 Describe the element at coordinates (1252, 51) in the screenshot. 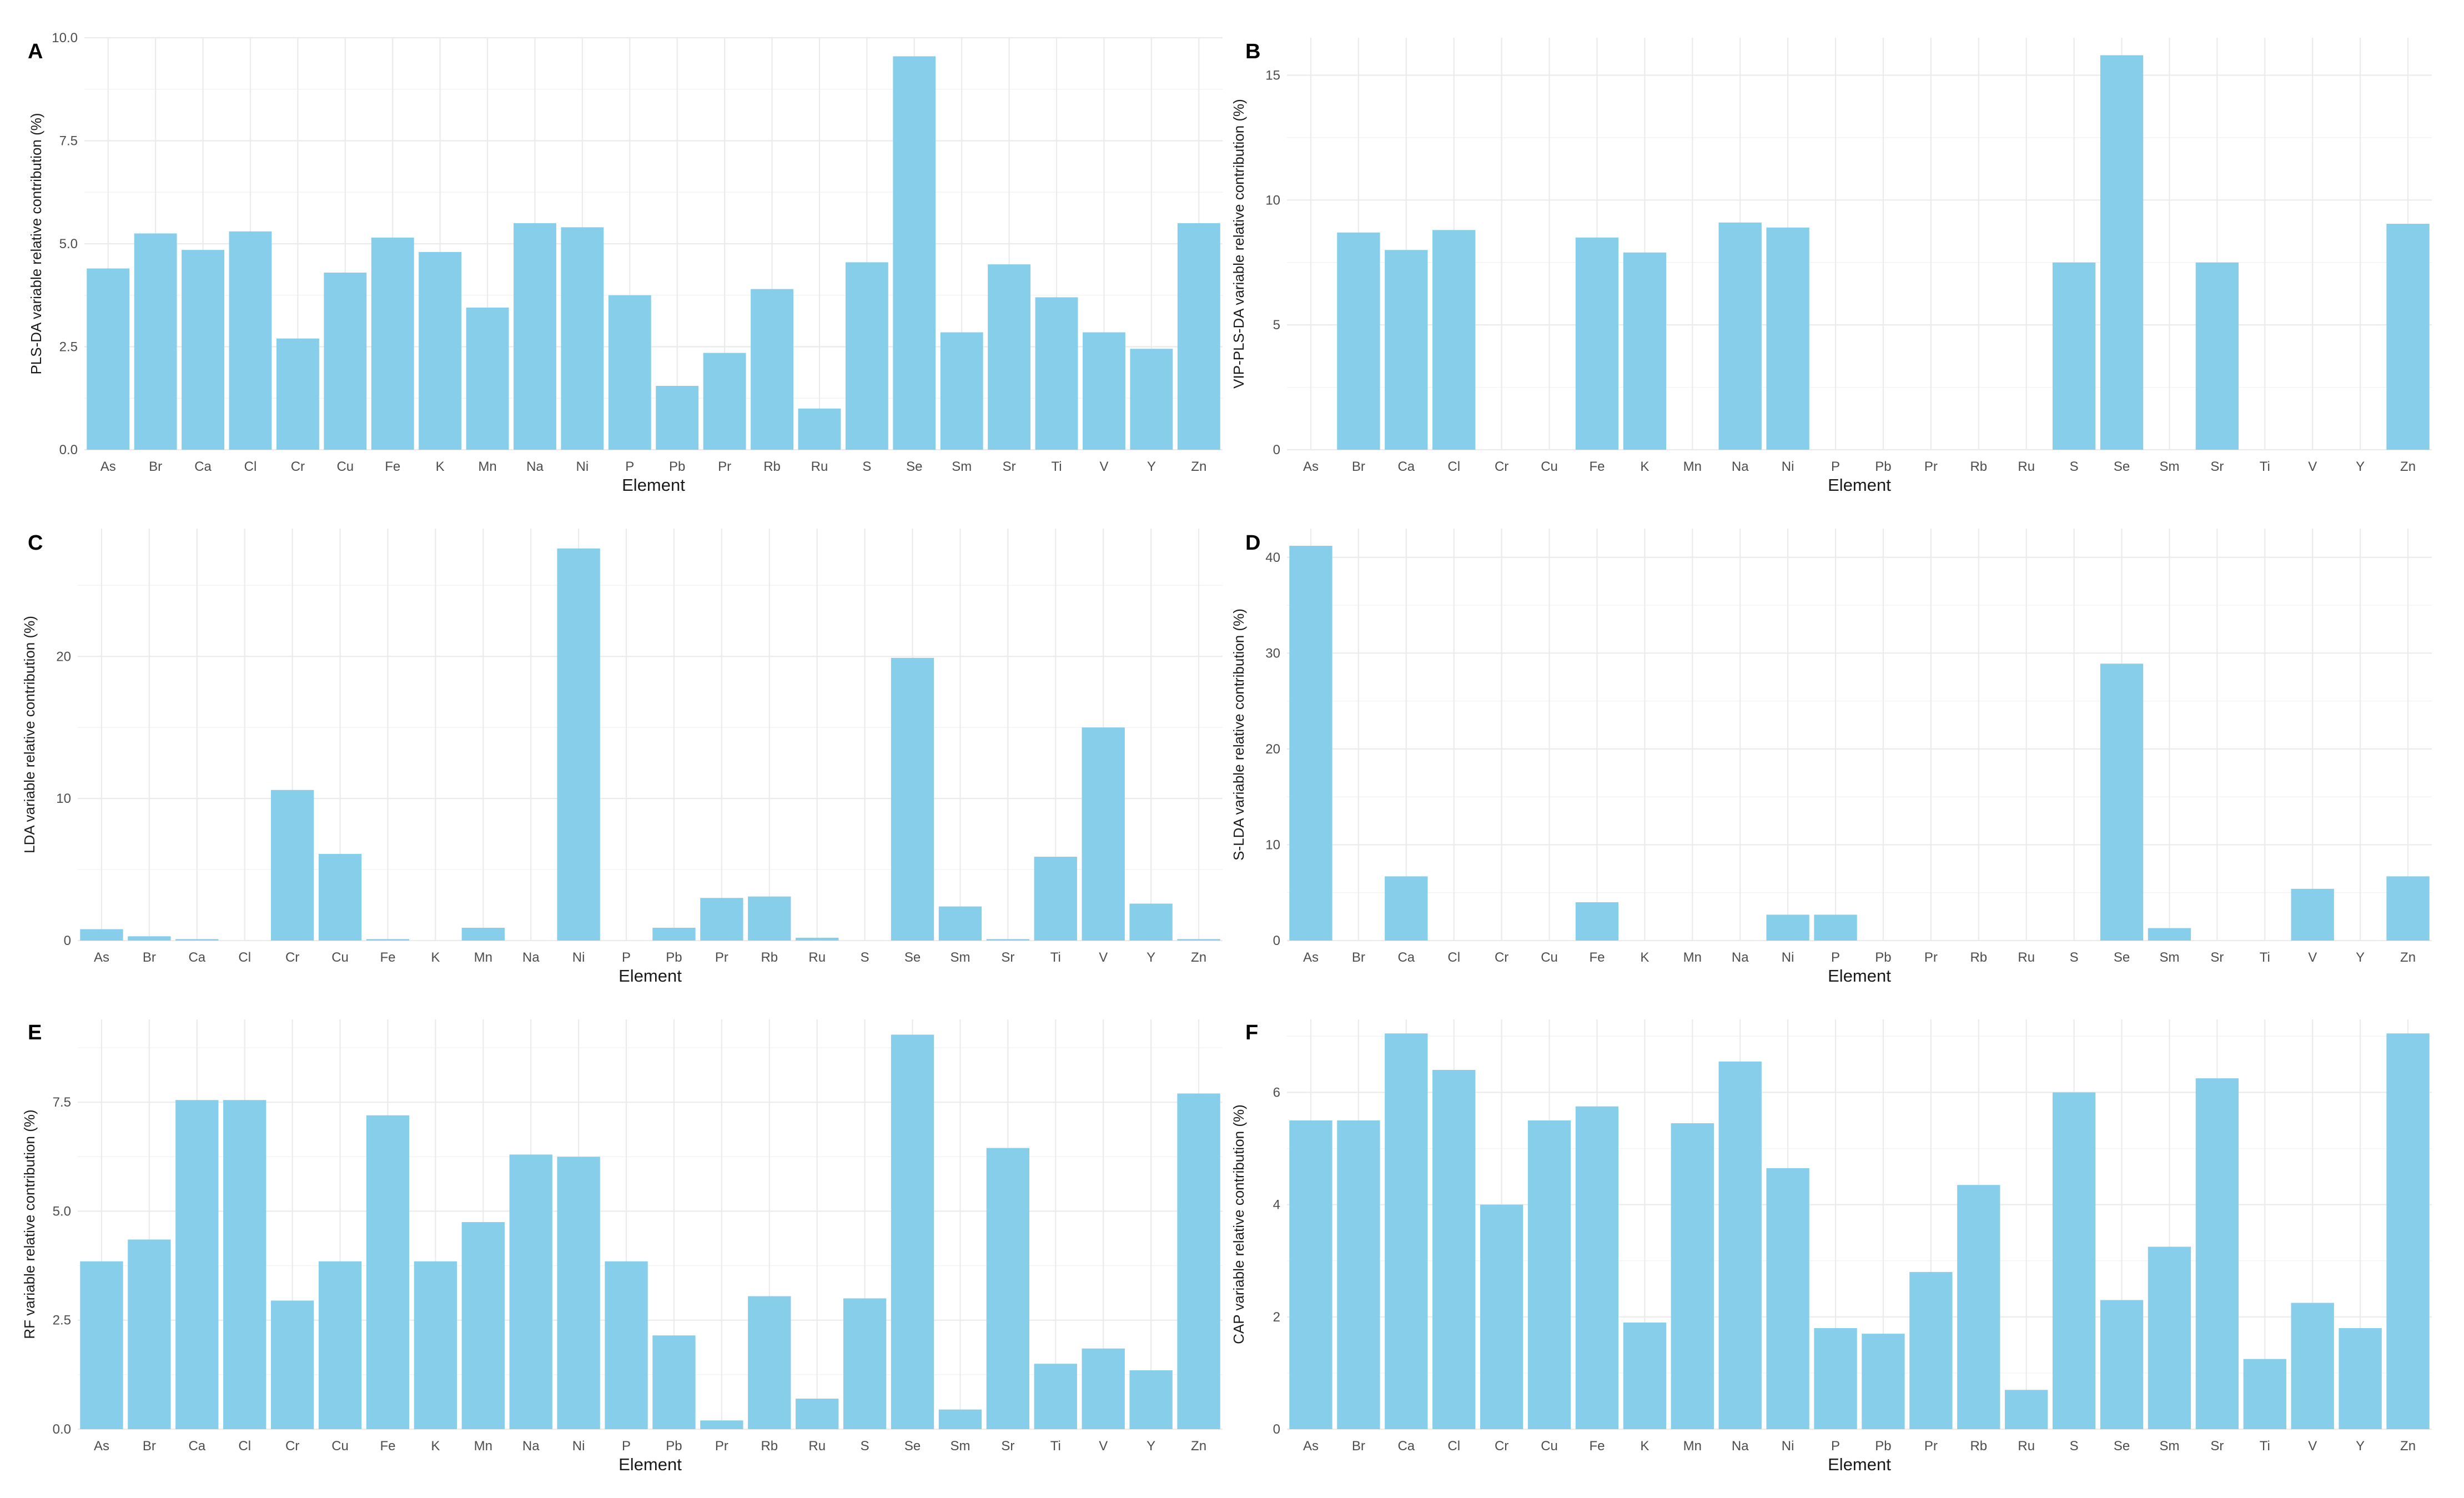

I see `panel-letter: B` at that location.